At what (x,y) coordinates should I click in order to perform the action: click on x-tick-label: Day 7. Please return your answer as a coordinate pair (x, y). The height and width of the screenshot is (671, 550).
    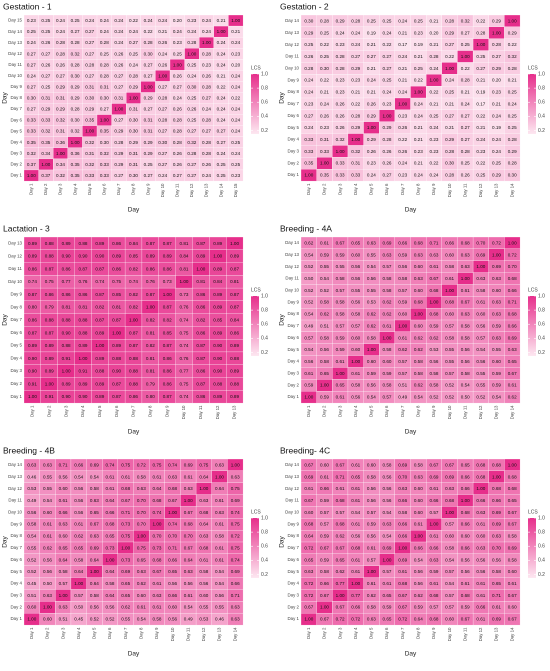
    Looking at the image, I should click on (133, 411).